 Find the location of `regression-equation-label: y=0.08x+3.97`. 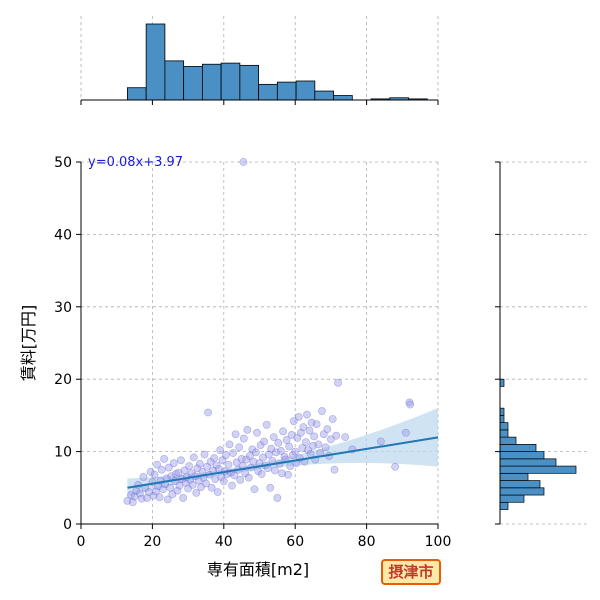

regression-equation-label: y=0.08x+3.97 is located at coordinates (135, 162).